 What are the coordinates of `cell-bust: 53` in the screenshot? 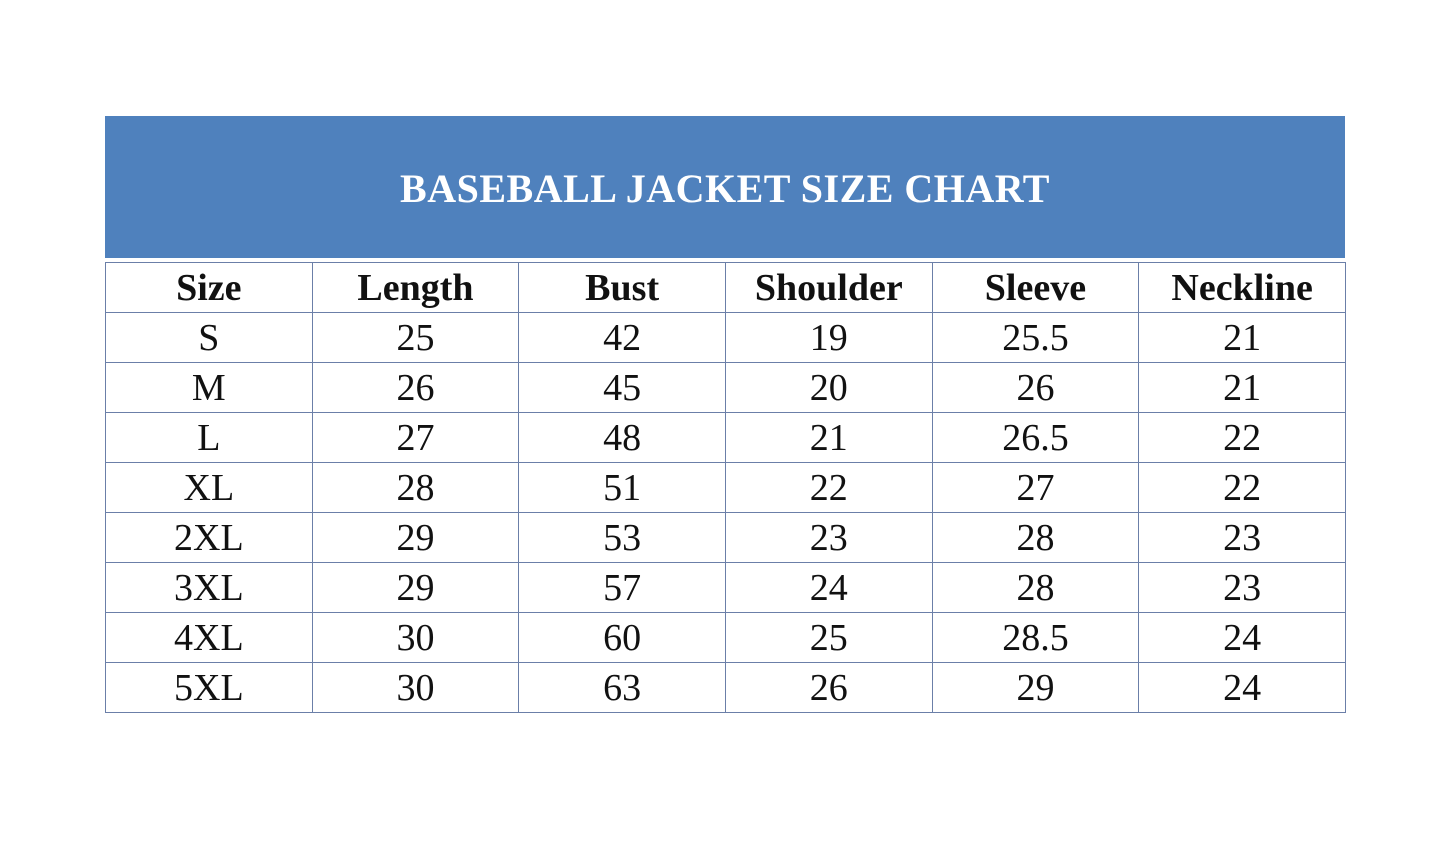 It's located at (622, 537).